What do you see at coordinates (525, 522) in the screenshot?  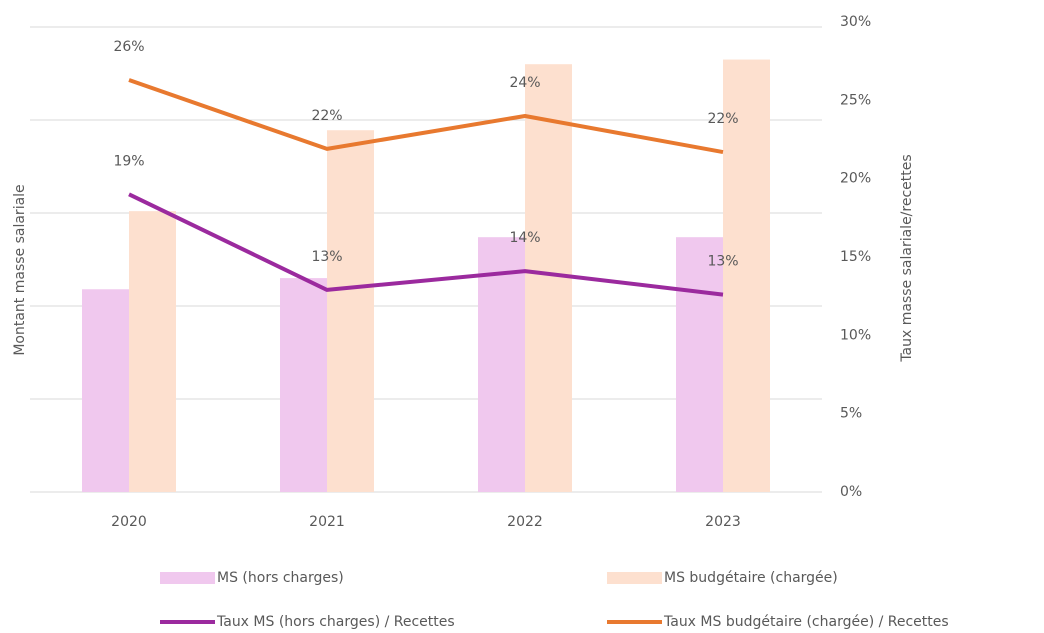 I see `x-tick-label: 2022` at bounding box center [525, 522].